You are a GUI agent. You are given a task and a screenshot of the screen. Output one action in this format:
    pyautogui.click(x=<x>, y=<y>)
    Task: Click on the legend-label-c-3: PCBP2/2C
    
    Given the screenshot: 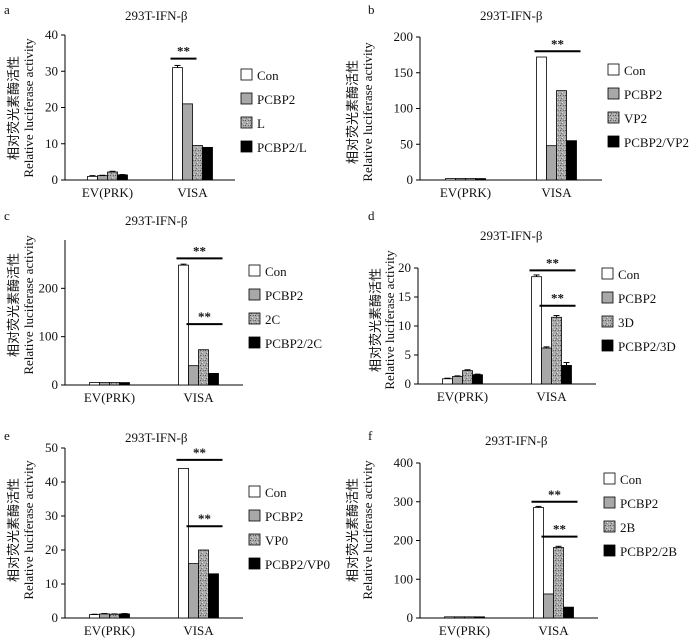 What is the action you would take?
    pyautogui.click(x=293, y=343)
    